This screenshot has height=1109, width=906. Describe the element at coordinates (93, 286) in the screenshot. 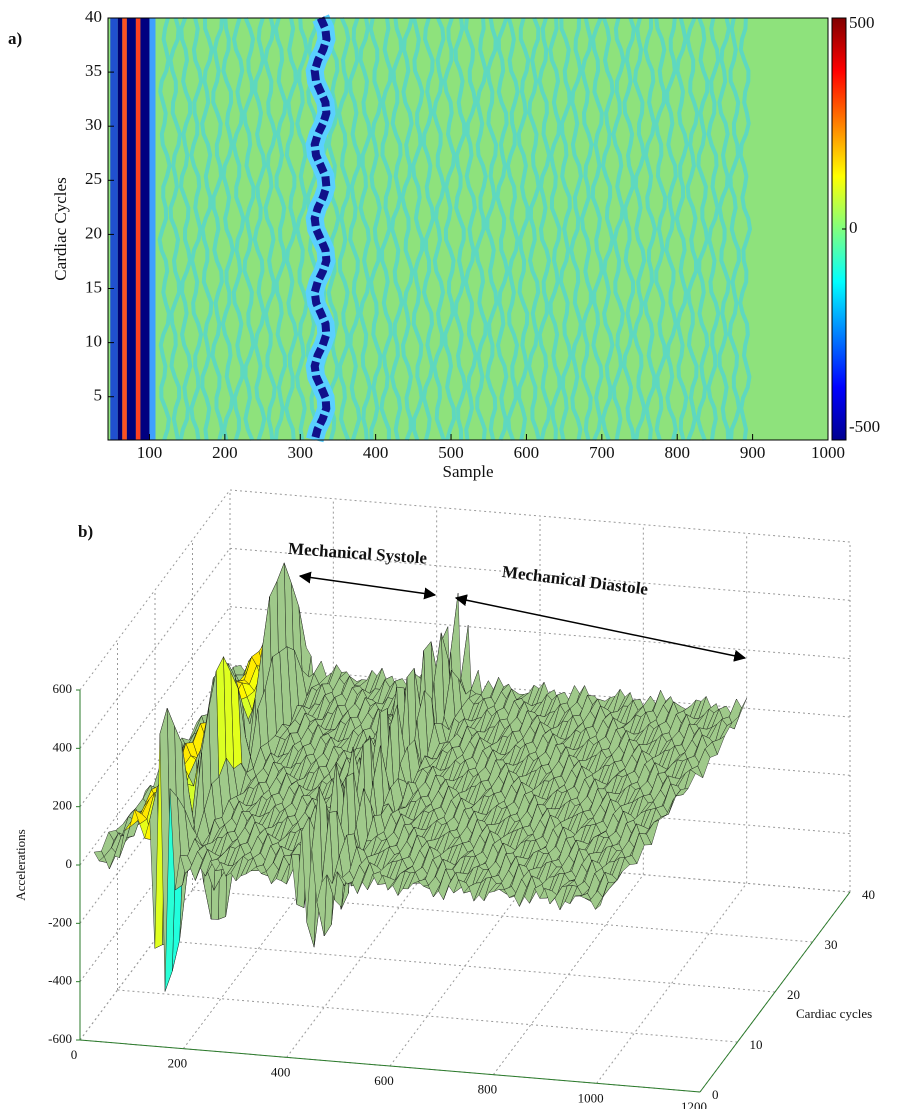

I see `y-tick-label: 15` at that location.